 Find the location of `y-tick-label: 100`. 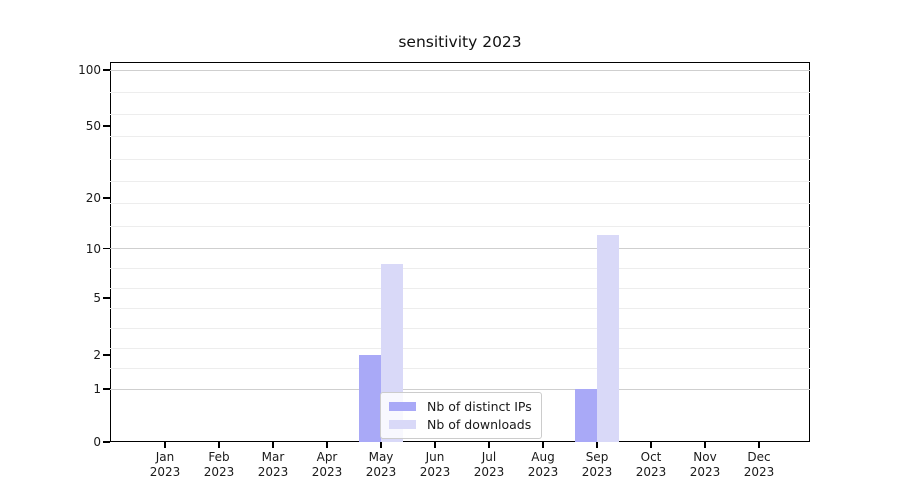

y-tick-label: 100 is located at coordinates (89, 70).